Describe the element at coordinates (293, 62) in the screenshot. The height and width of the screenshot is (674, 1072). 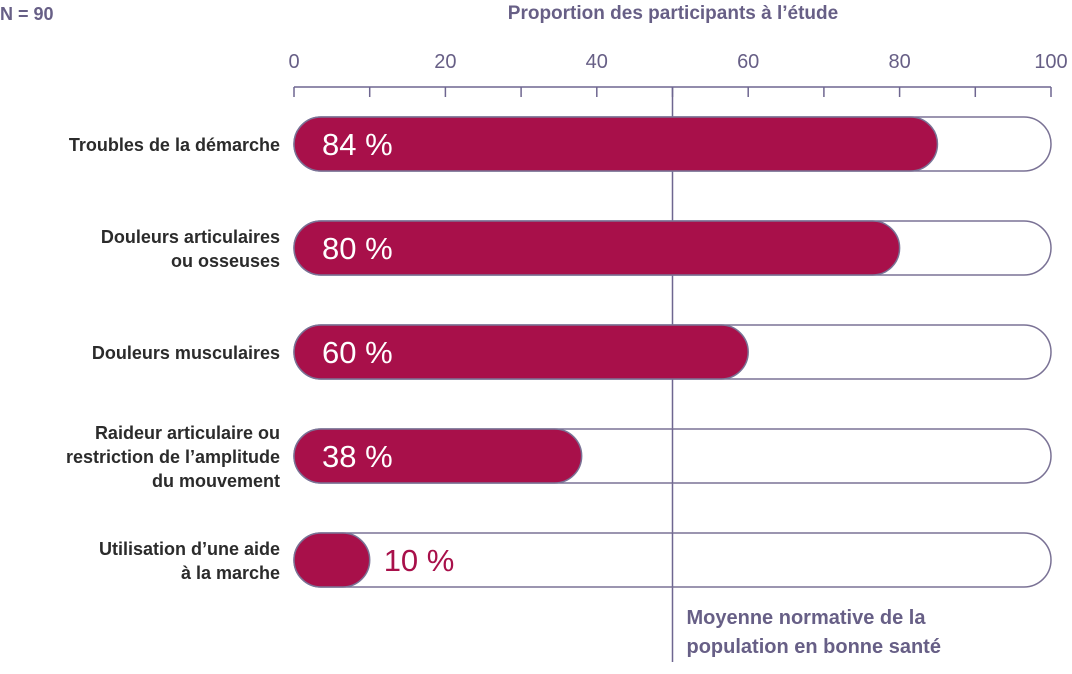
I see `x-tick-label: 0` at that location.